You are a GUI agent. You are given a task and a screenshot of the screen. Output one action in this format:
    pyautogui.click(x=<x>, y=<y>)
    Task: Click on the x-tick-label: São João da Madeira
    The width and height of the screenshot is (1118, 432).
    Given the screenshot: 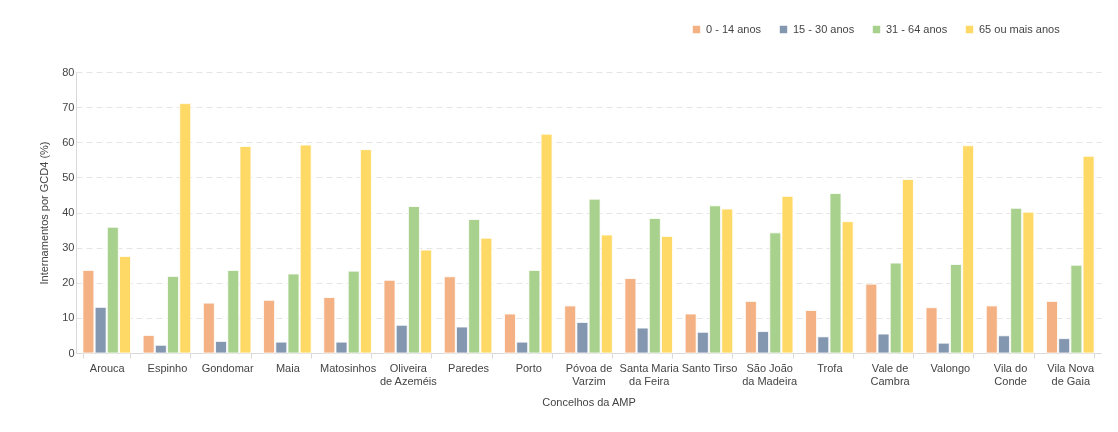 What is the action you would take?
    pyautogui.click(x=770, y=374)
    